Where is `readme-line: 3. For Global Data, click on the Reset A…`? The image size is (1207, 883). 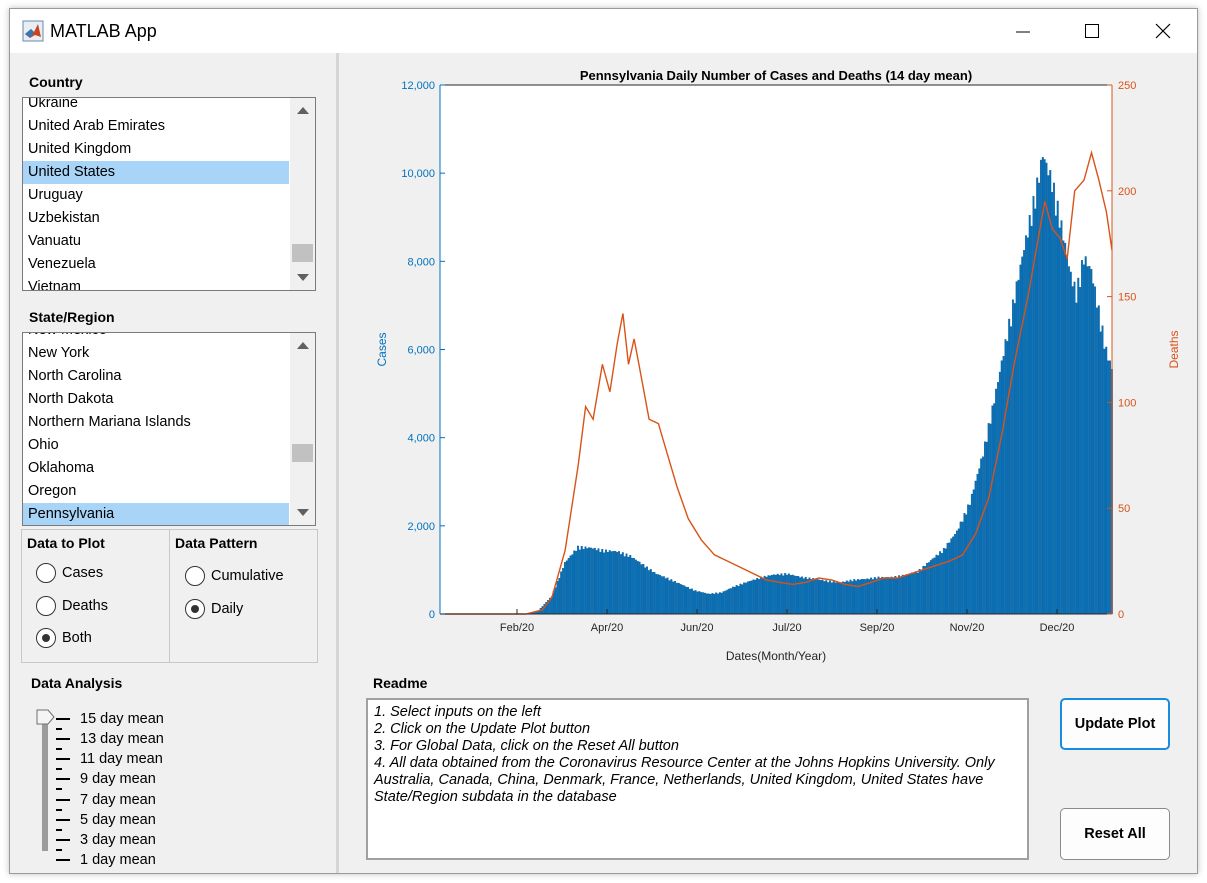 readme-line: 3. For Global Data, click on the Reset A… is located at coordinates (526, 746).